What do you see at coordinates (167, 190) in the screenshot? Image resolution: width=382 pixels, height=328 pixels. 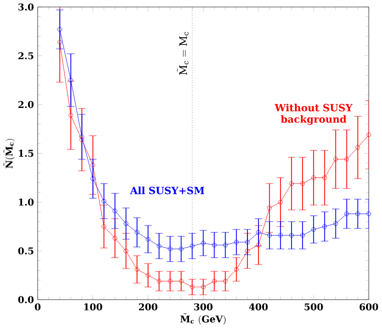 I see `annotation: All SUSY+SM` at bounding box center [167, 190].